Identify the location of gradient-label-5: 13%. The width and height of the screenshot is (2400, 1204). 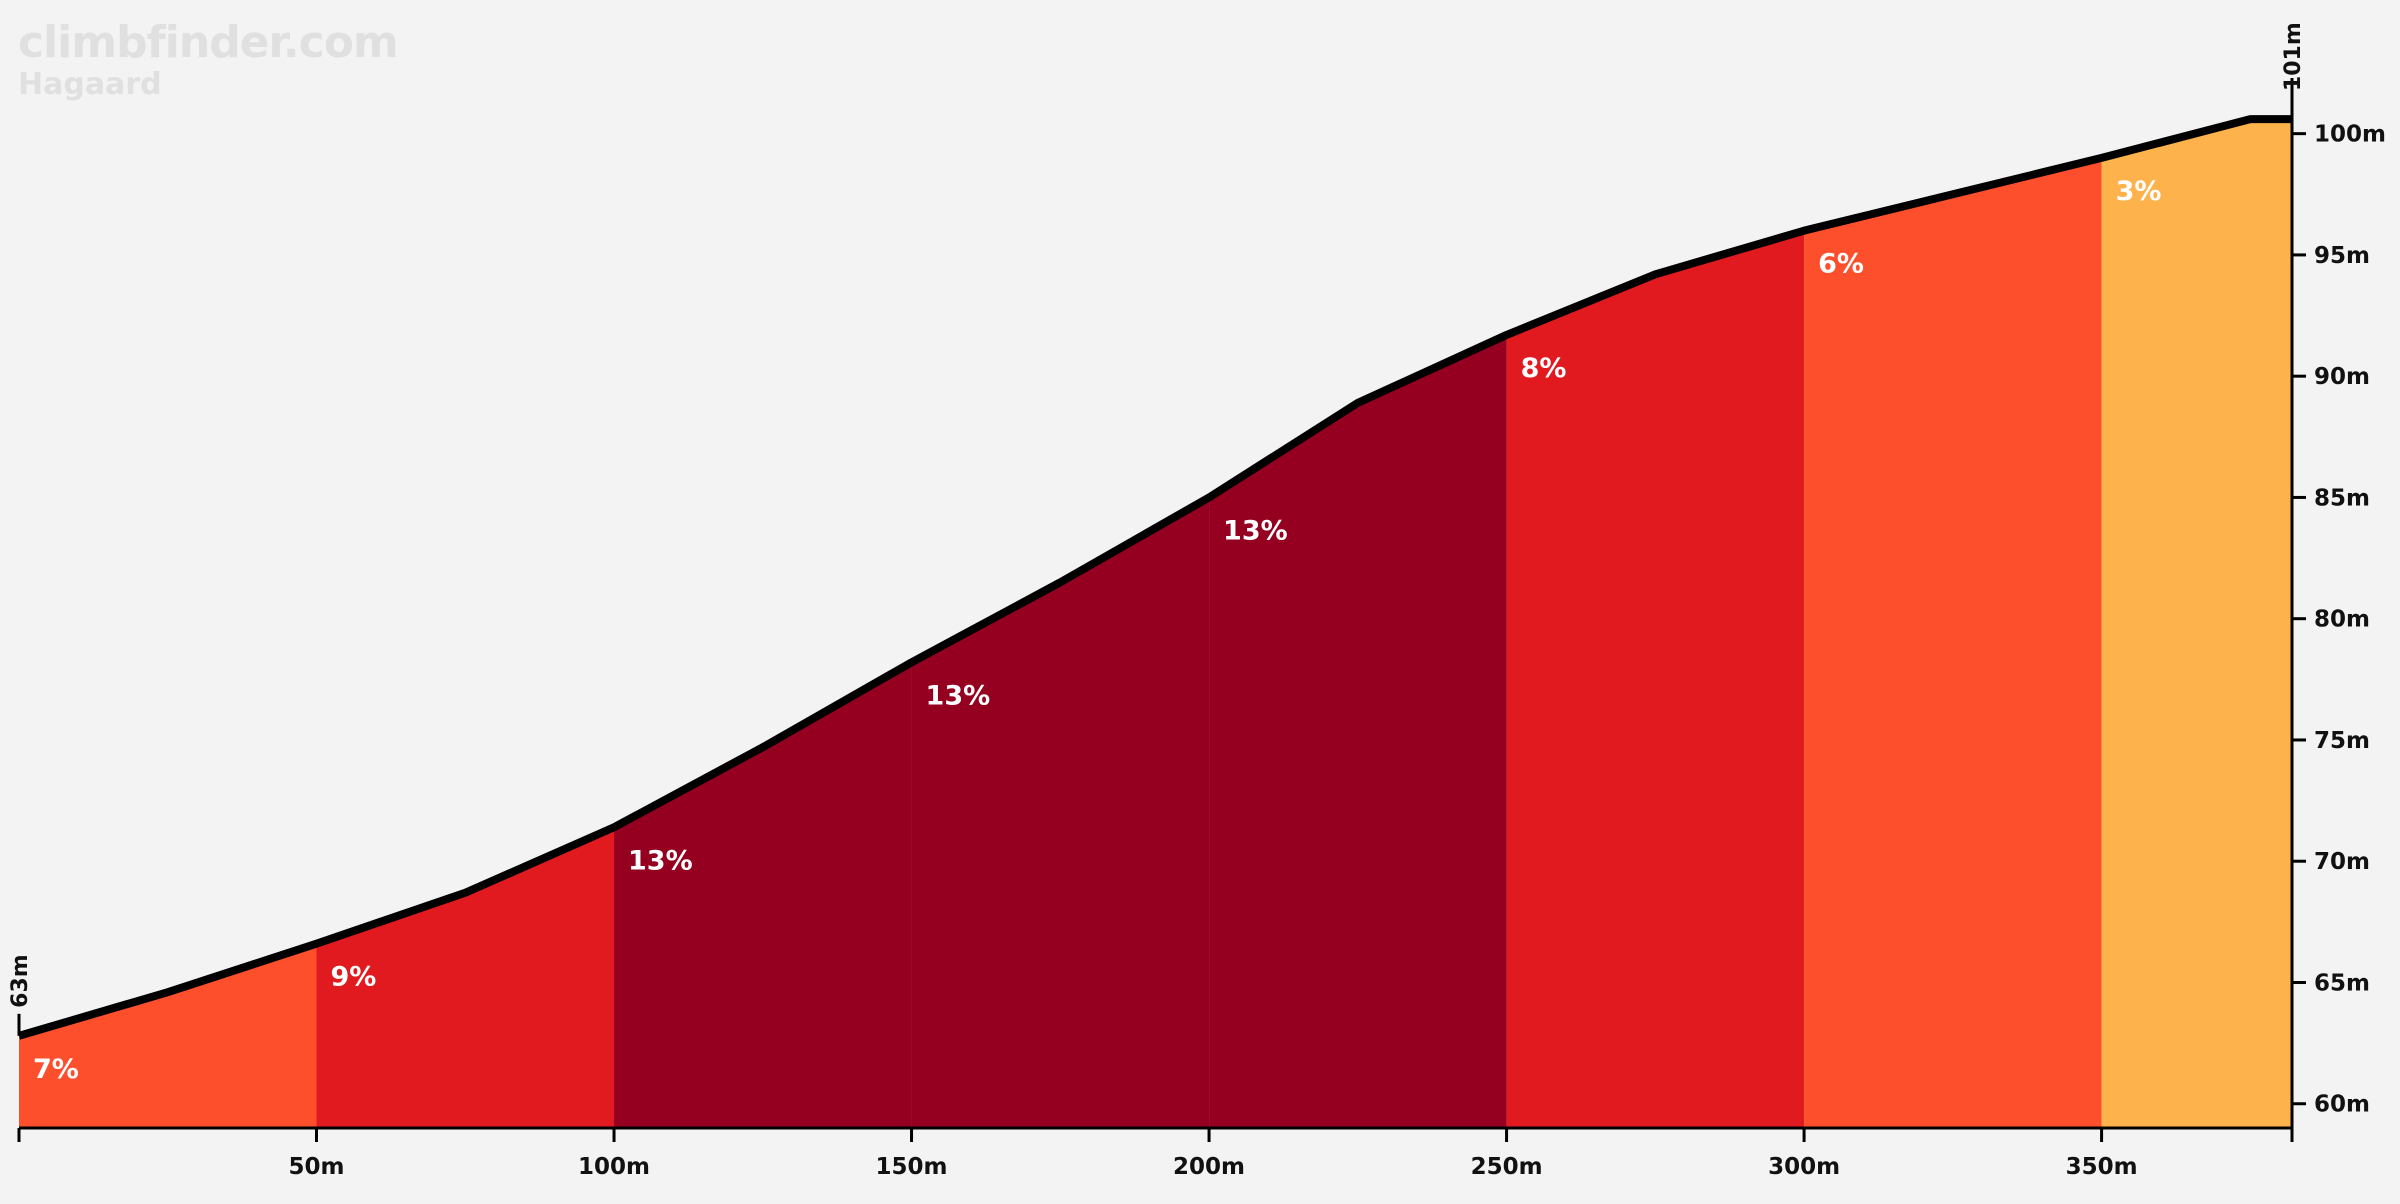
(1255, 530).